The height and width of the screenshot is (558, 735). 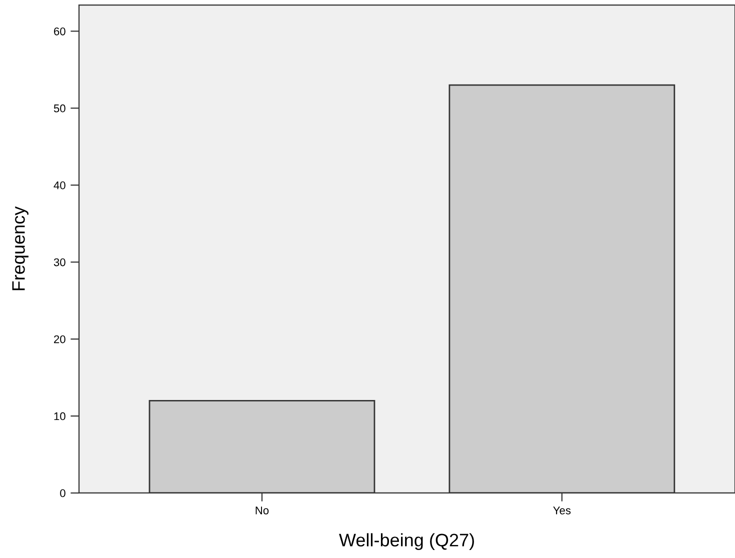 What do you see at coordinates (60, 31) in the screenshot?
I see `y-tick-label: 60` at bounding box center [60, 31].